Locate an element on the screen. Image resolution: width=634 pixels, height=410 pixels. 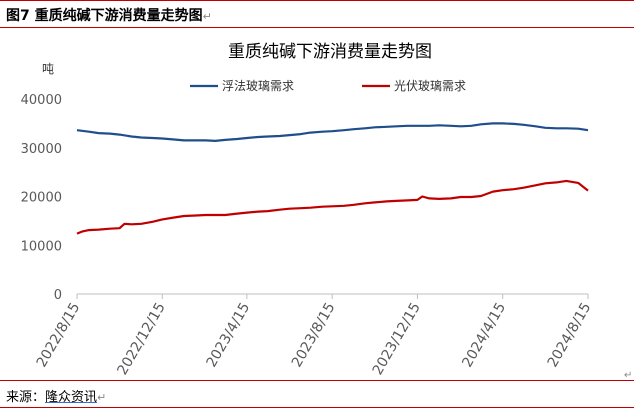
y-tick-label: 0 is located at coordinates (58, 295).